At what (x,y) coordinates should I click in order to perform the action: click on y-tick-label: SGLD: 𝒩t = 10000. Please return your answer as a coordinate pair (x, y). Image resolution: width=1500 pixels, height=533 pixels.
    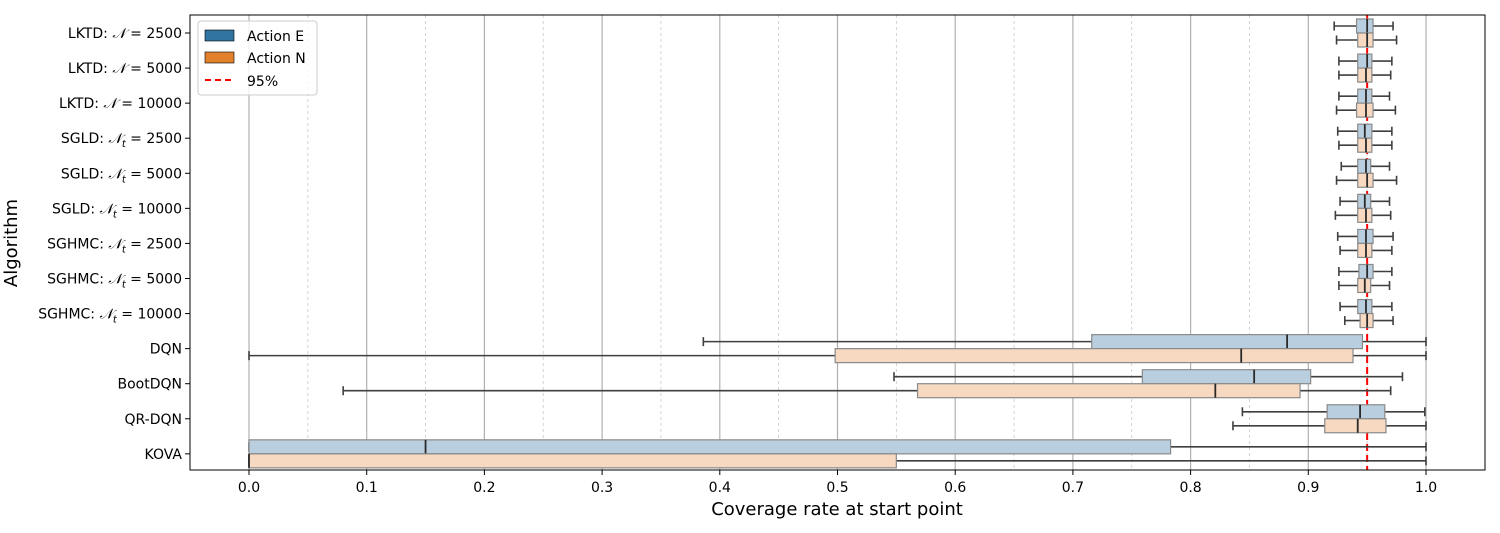
    Looking at the image, I should click on (117, 210).